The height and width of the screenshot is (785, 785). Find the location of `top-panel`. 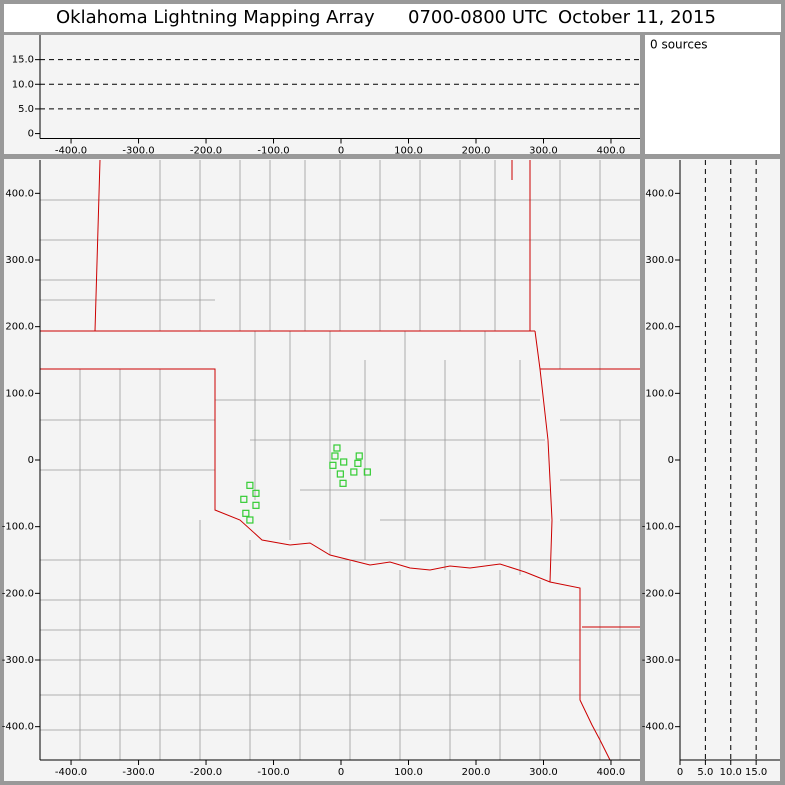

top-panel is located at coordinates (322, 94).